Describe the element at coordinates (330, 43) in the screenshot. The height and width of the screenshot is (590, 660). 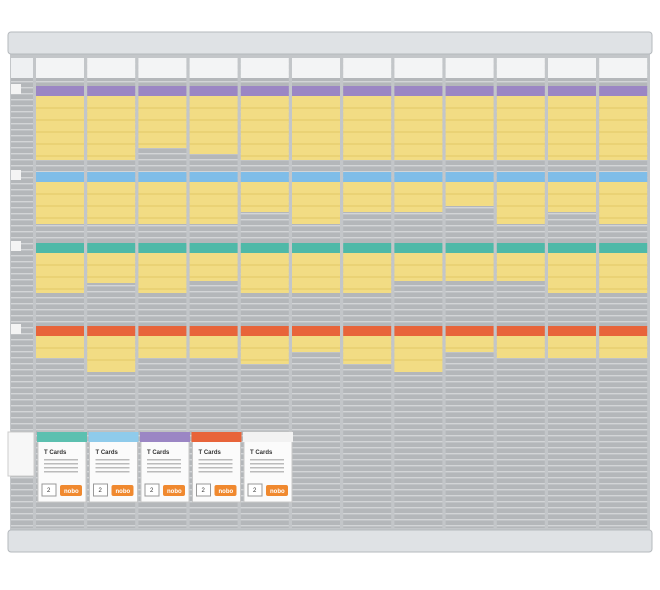
I see `top-rail` at that location.